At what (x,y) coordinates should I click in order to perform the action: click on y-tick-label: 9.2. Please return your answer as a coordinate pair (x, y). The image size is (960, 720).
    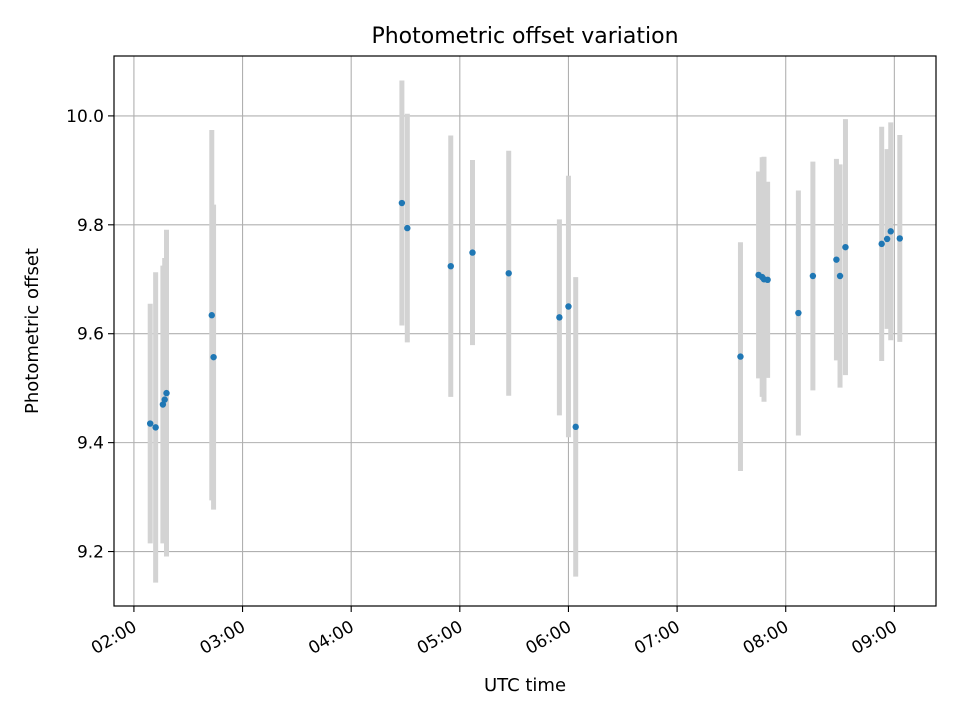
    Looking at the image, I should click on (90, 553).